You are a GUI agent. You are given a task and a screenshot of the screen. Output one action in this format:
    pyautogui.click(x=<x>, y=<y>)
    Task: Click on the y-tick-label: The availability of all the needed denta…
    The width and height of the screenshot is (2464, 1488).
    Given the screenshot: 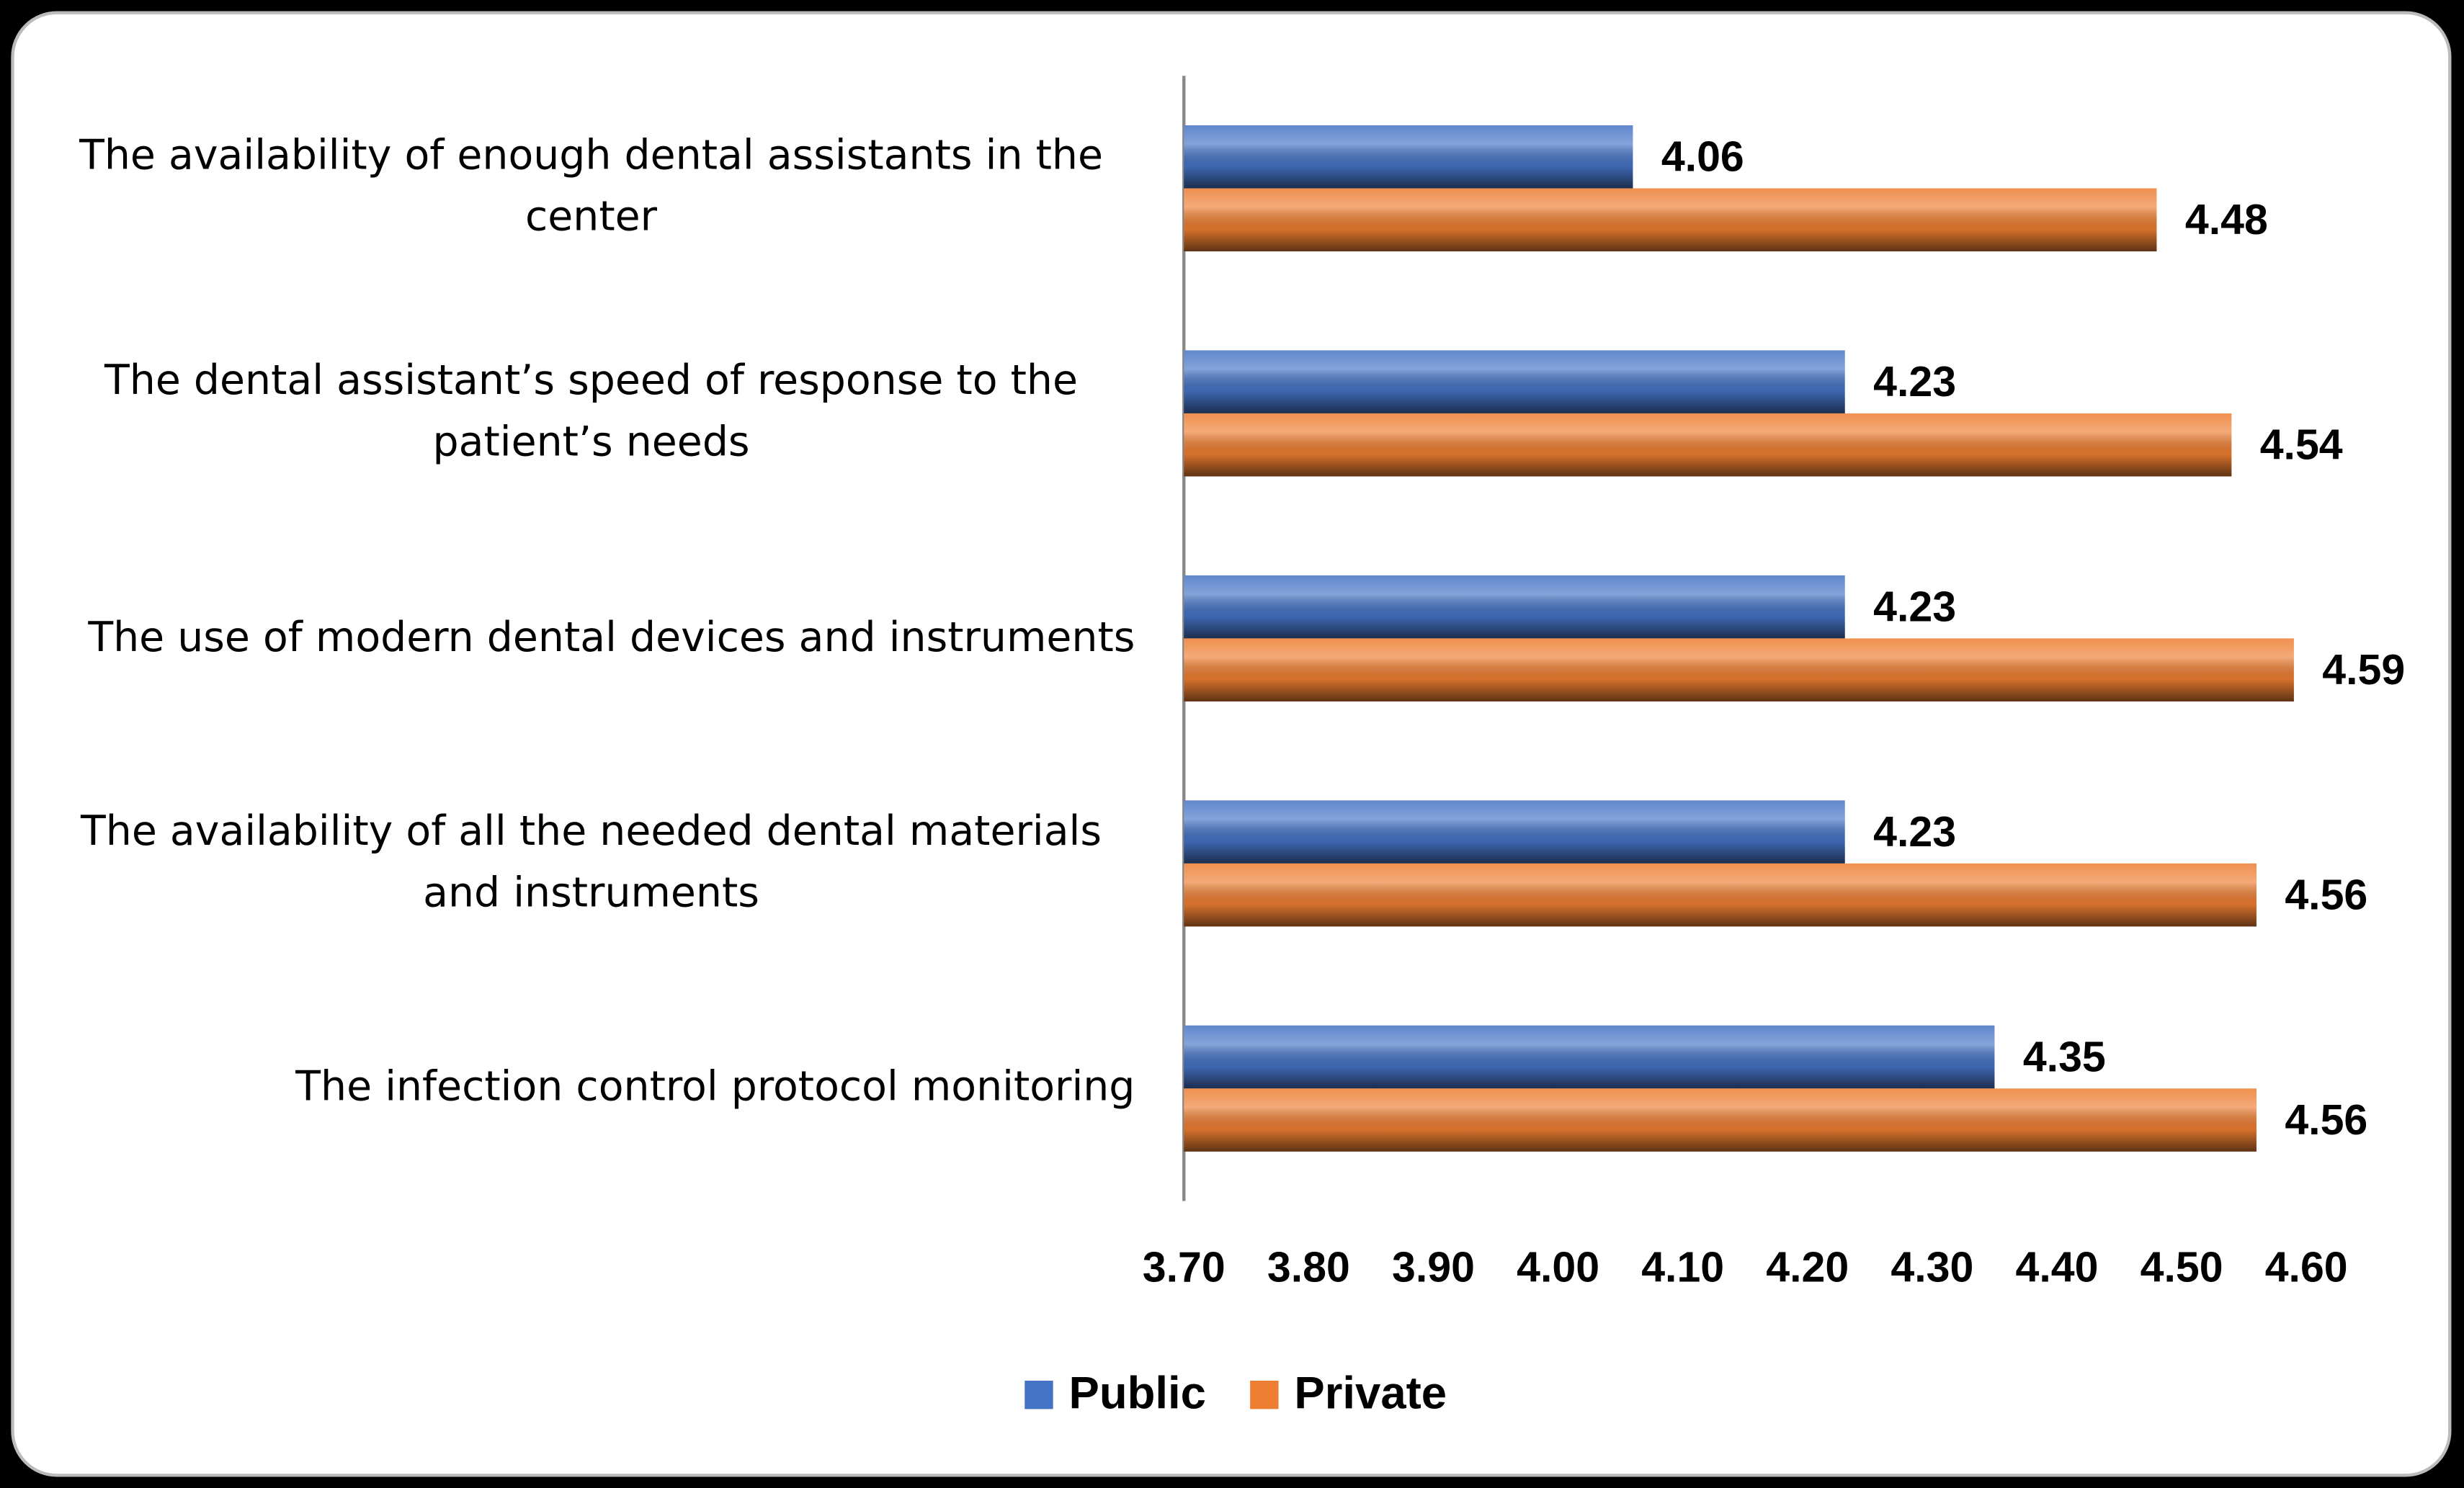 What is the action you would take?
    pyautogui.click(x=591, y=863)
    